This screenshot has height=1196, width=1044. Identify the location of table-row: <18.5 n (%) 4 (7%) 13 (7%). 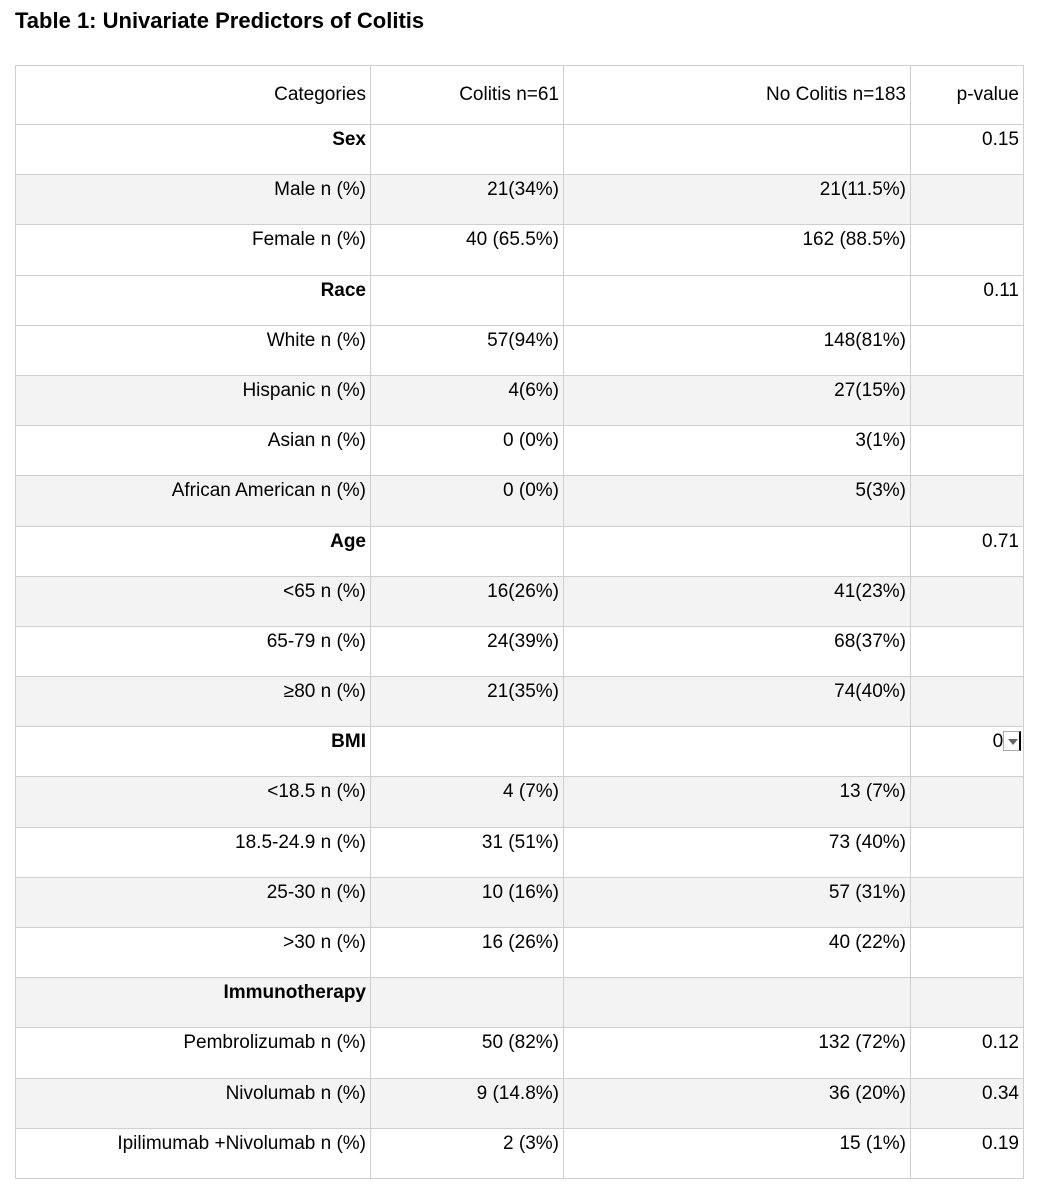
(519, 802).